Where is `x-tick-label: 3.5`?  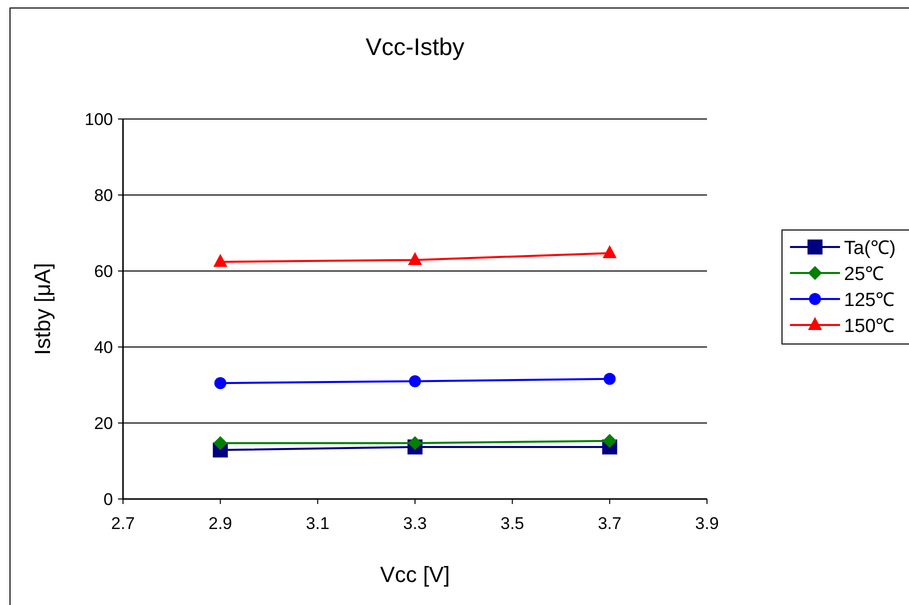
x-tick-label: 3.5 is located at coordinates (512, 523).